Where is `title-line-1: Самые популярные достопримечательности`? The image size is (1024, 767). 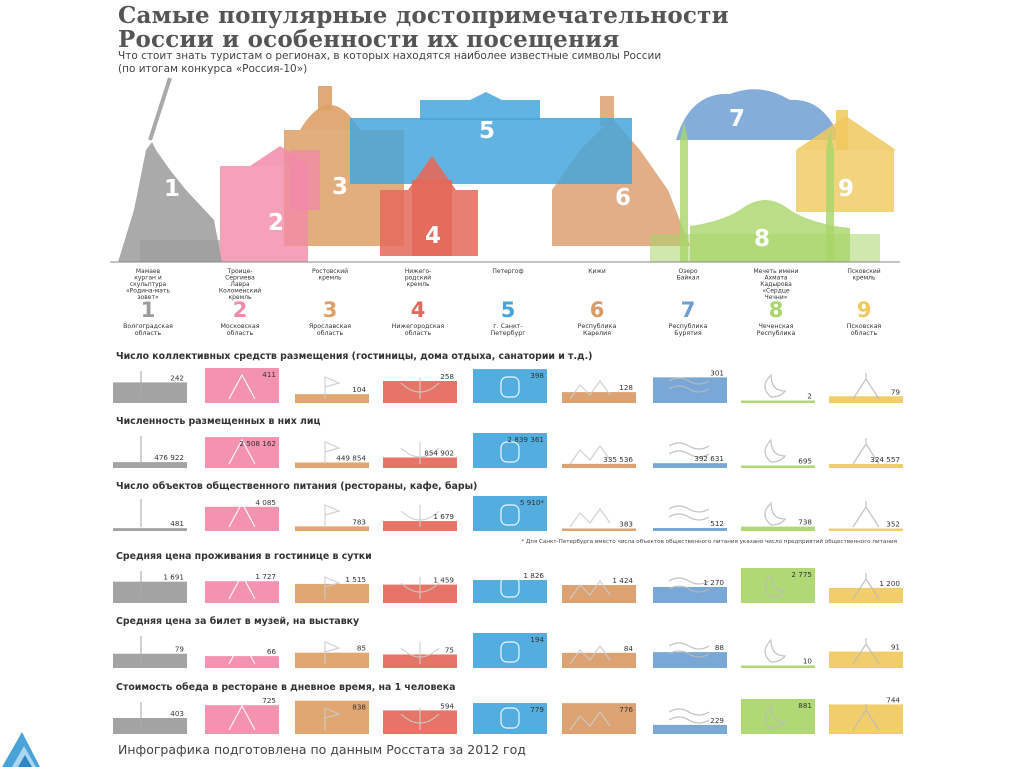
title-line-1: Самые популярные достопримечательности is located at coordinates (423, 15).